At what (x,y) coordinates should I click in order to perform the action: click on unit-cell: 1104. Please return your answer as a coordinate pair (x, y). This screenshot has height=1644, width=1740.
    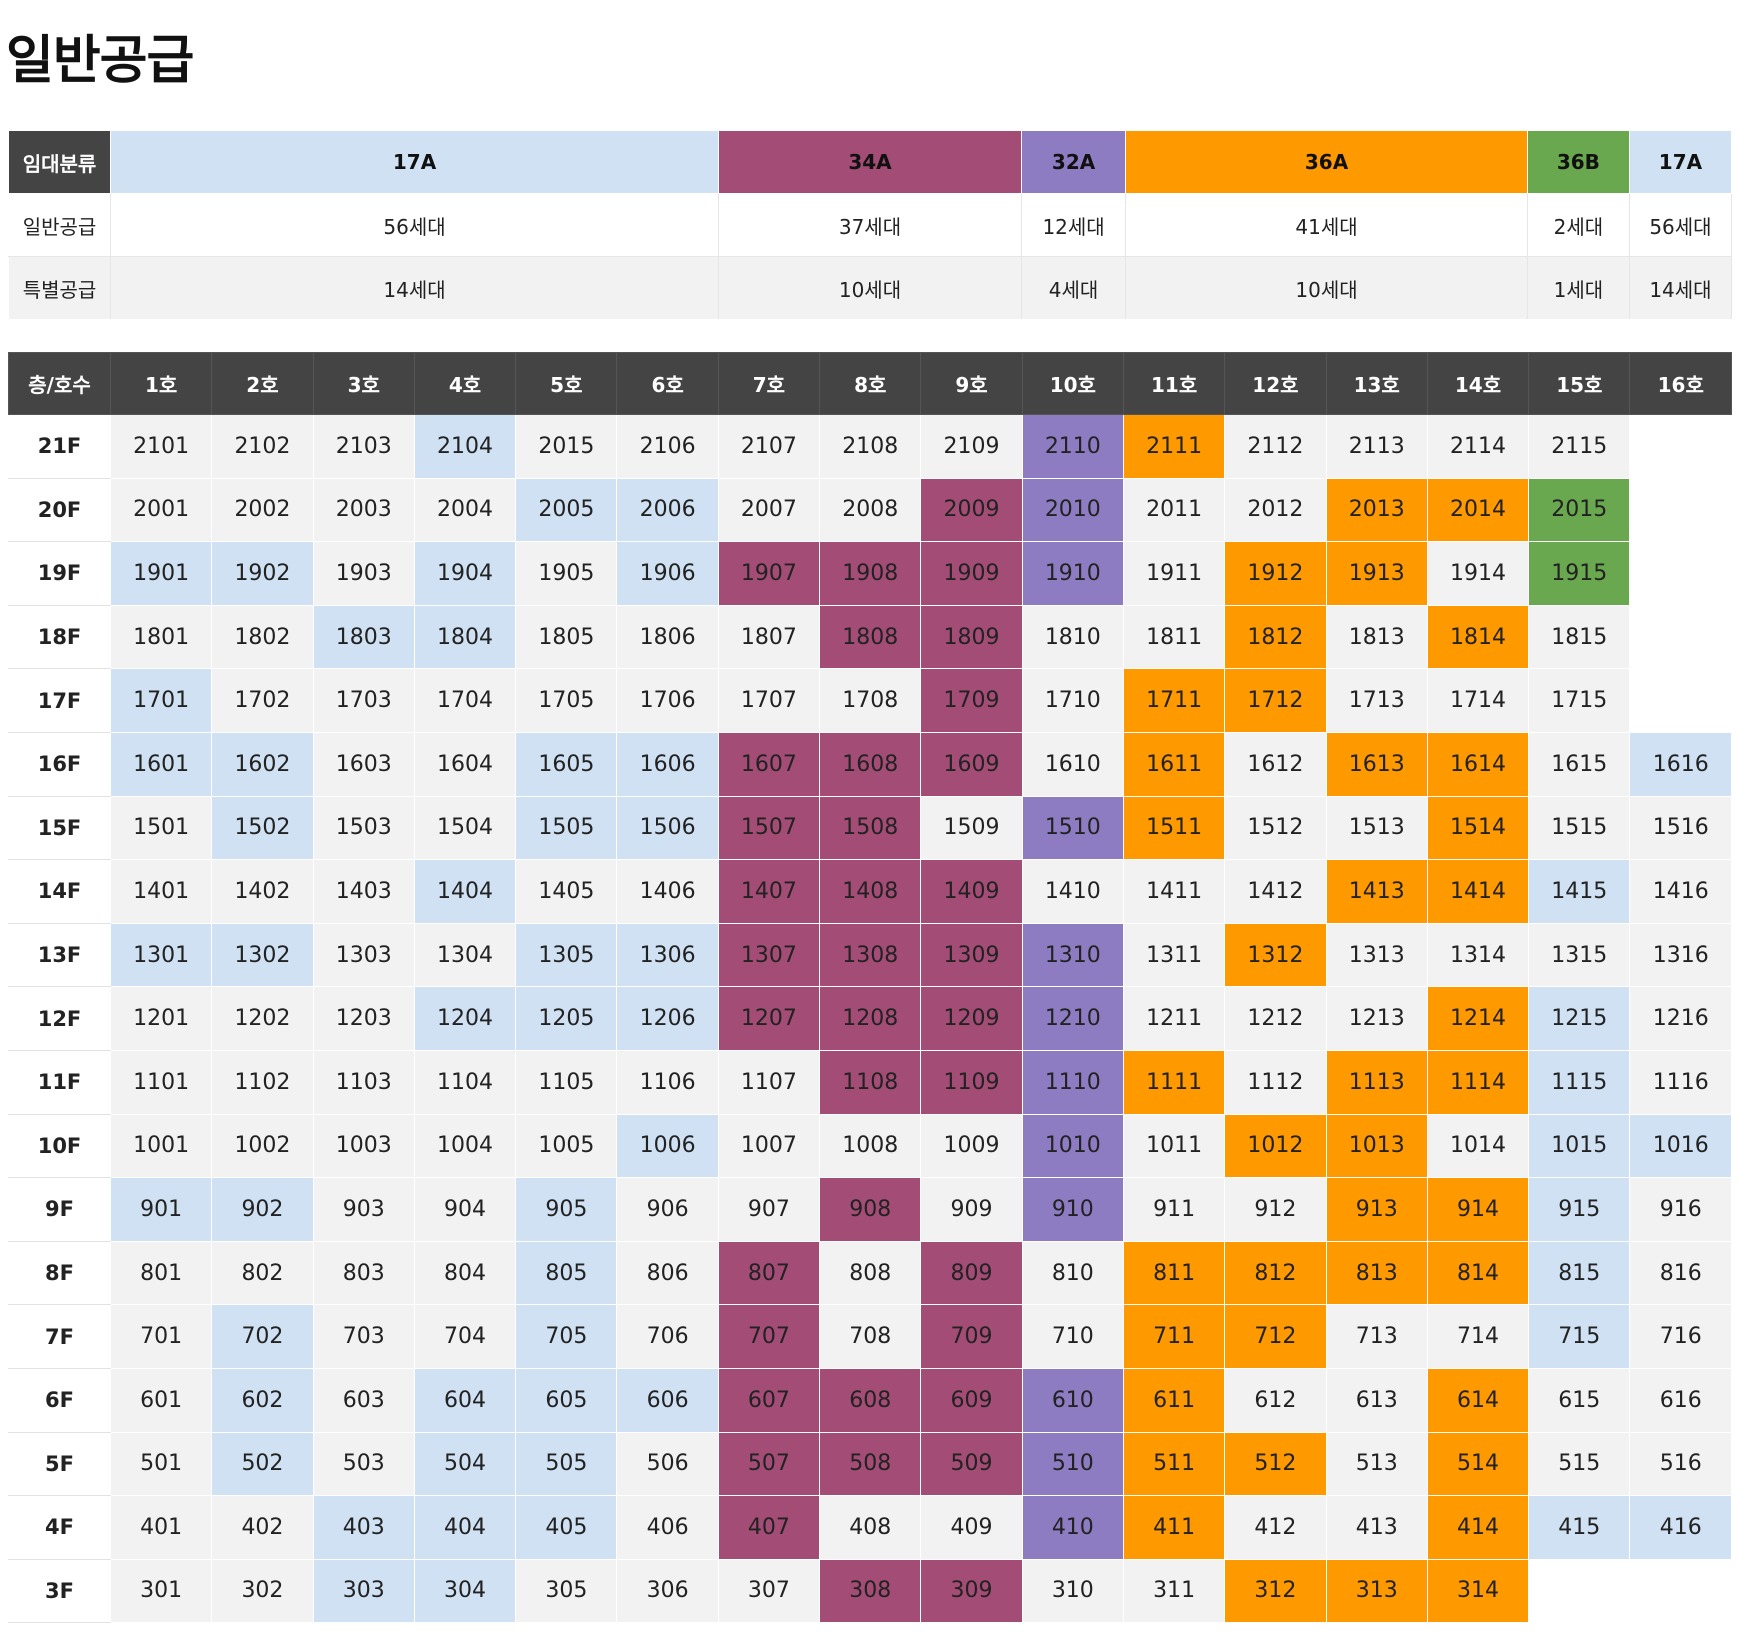
    Looking at the image, I should click on (465, 1082).